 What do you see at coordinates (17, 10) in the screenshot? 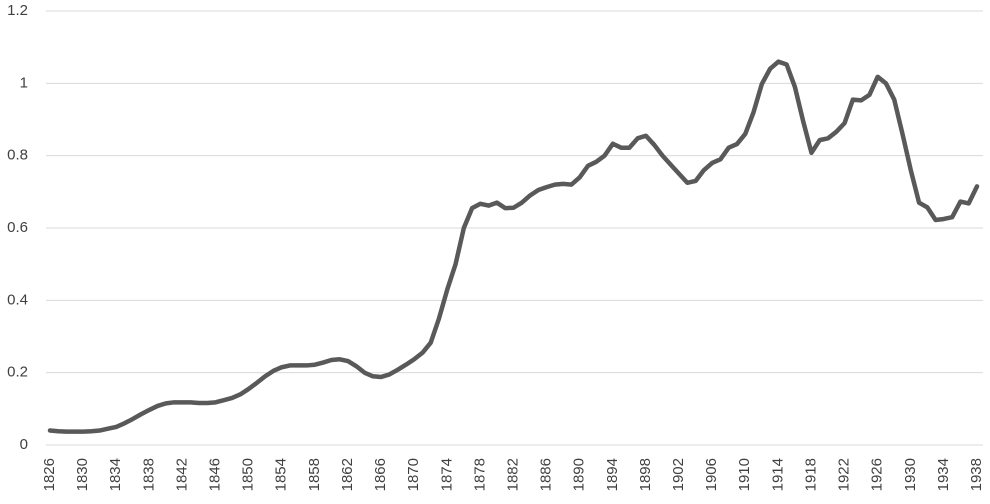
I see `y-tick-label: 1.2` at bounding box center [17, 10].